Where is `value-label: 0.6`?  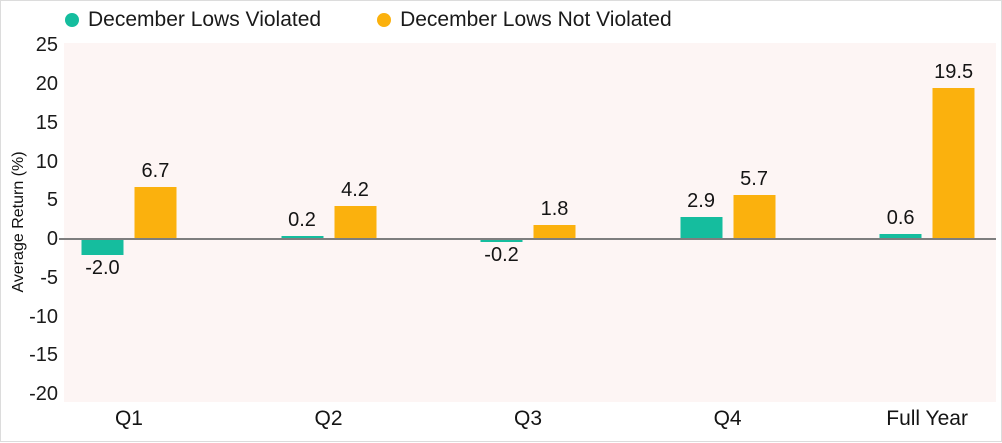
value-label: 0.6 is located at coordinates (900, 218).